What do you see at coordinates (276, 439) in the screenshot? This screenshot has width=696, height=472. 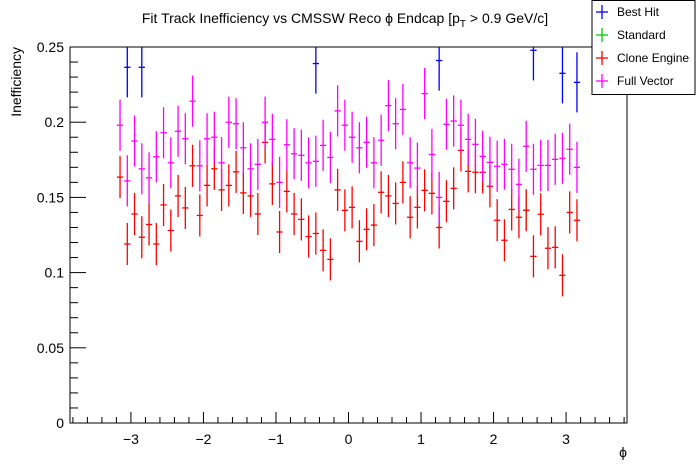 I see `x-tick-label: −1` at bounding box center [276, 439].